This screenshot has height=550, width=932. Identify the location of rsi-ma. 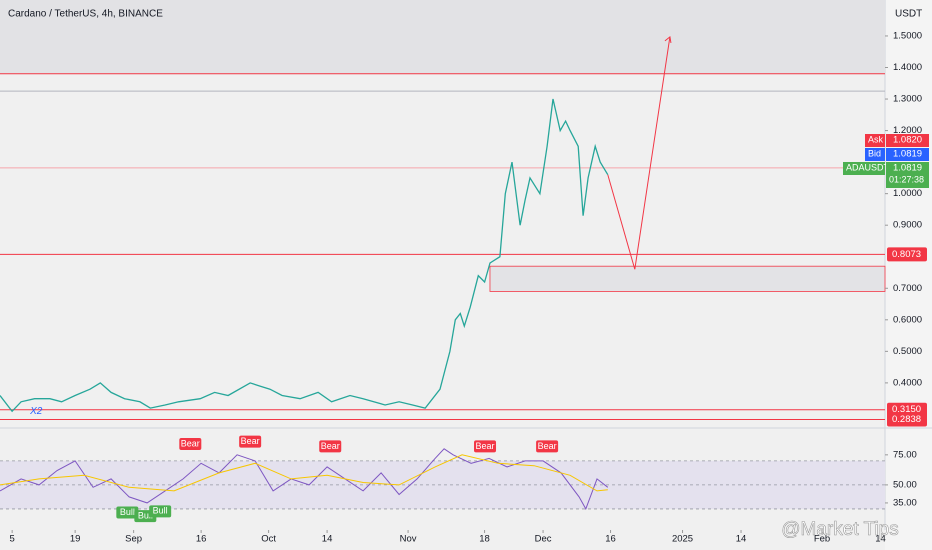
(304, 473).